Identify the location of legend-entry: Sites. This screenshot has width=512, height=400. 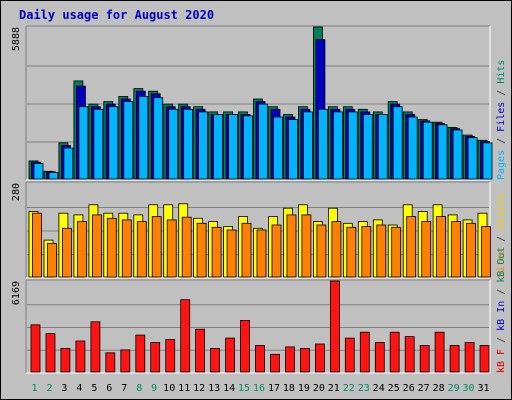
(501, 263).